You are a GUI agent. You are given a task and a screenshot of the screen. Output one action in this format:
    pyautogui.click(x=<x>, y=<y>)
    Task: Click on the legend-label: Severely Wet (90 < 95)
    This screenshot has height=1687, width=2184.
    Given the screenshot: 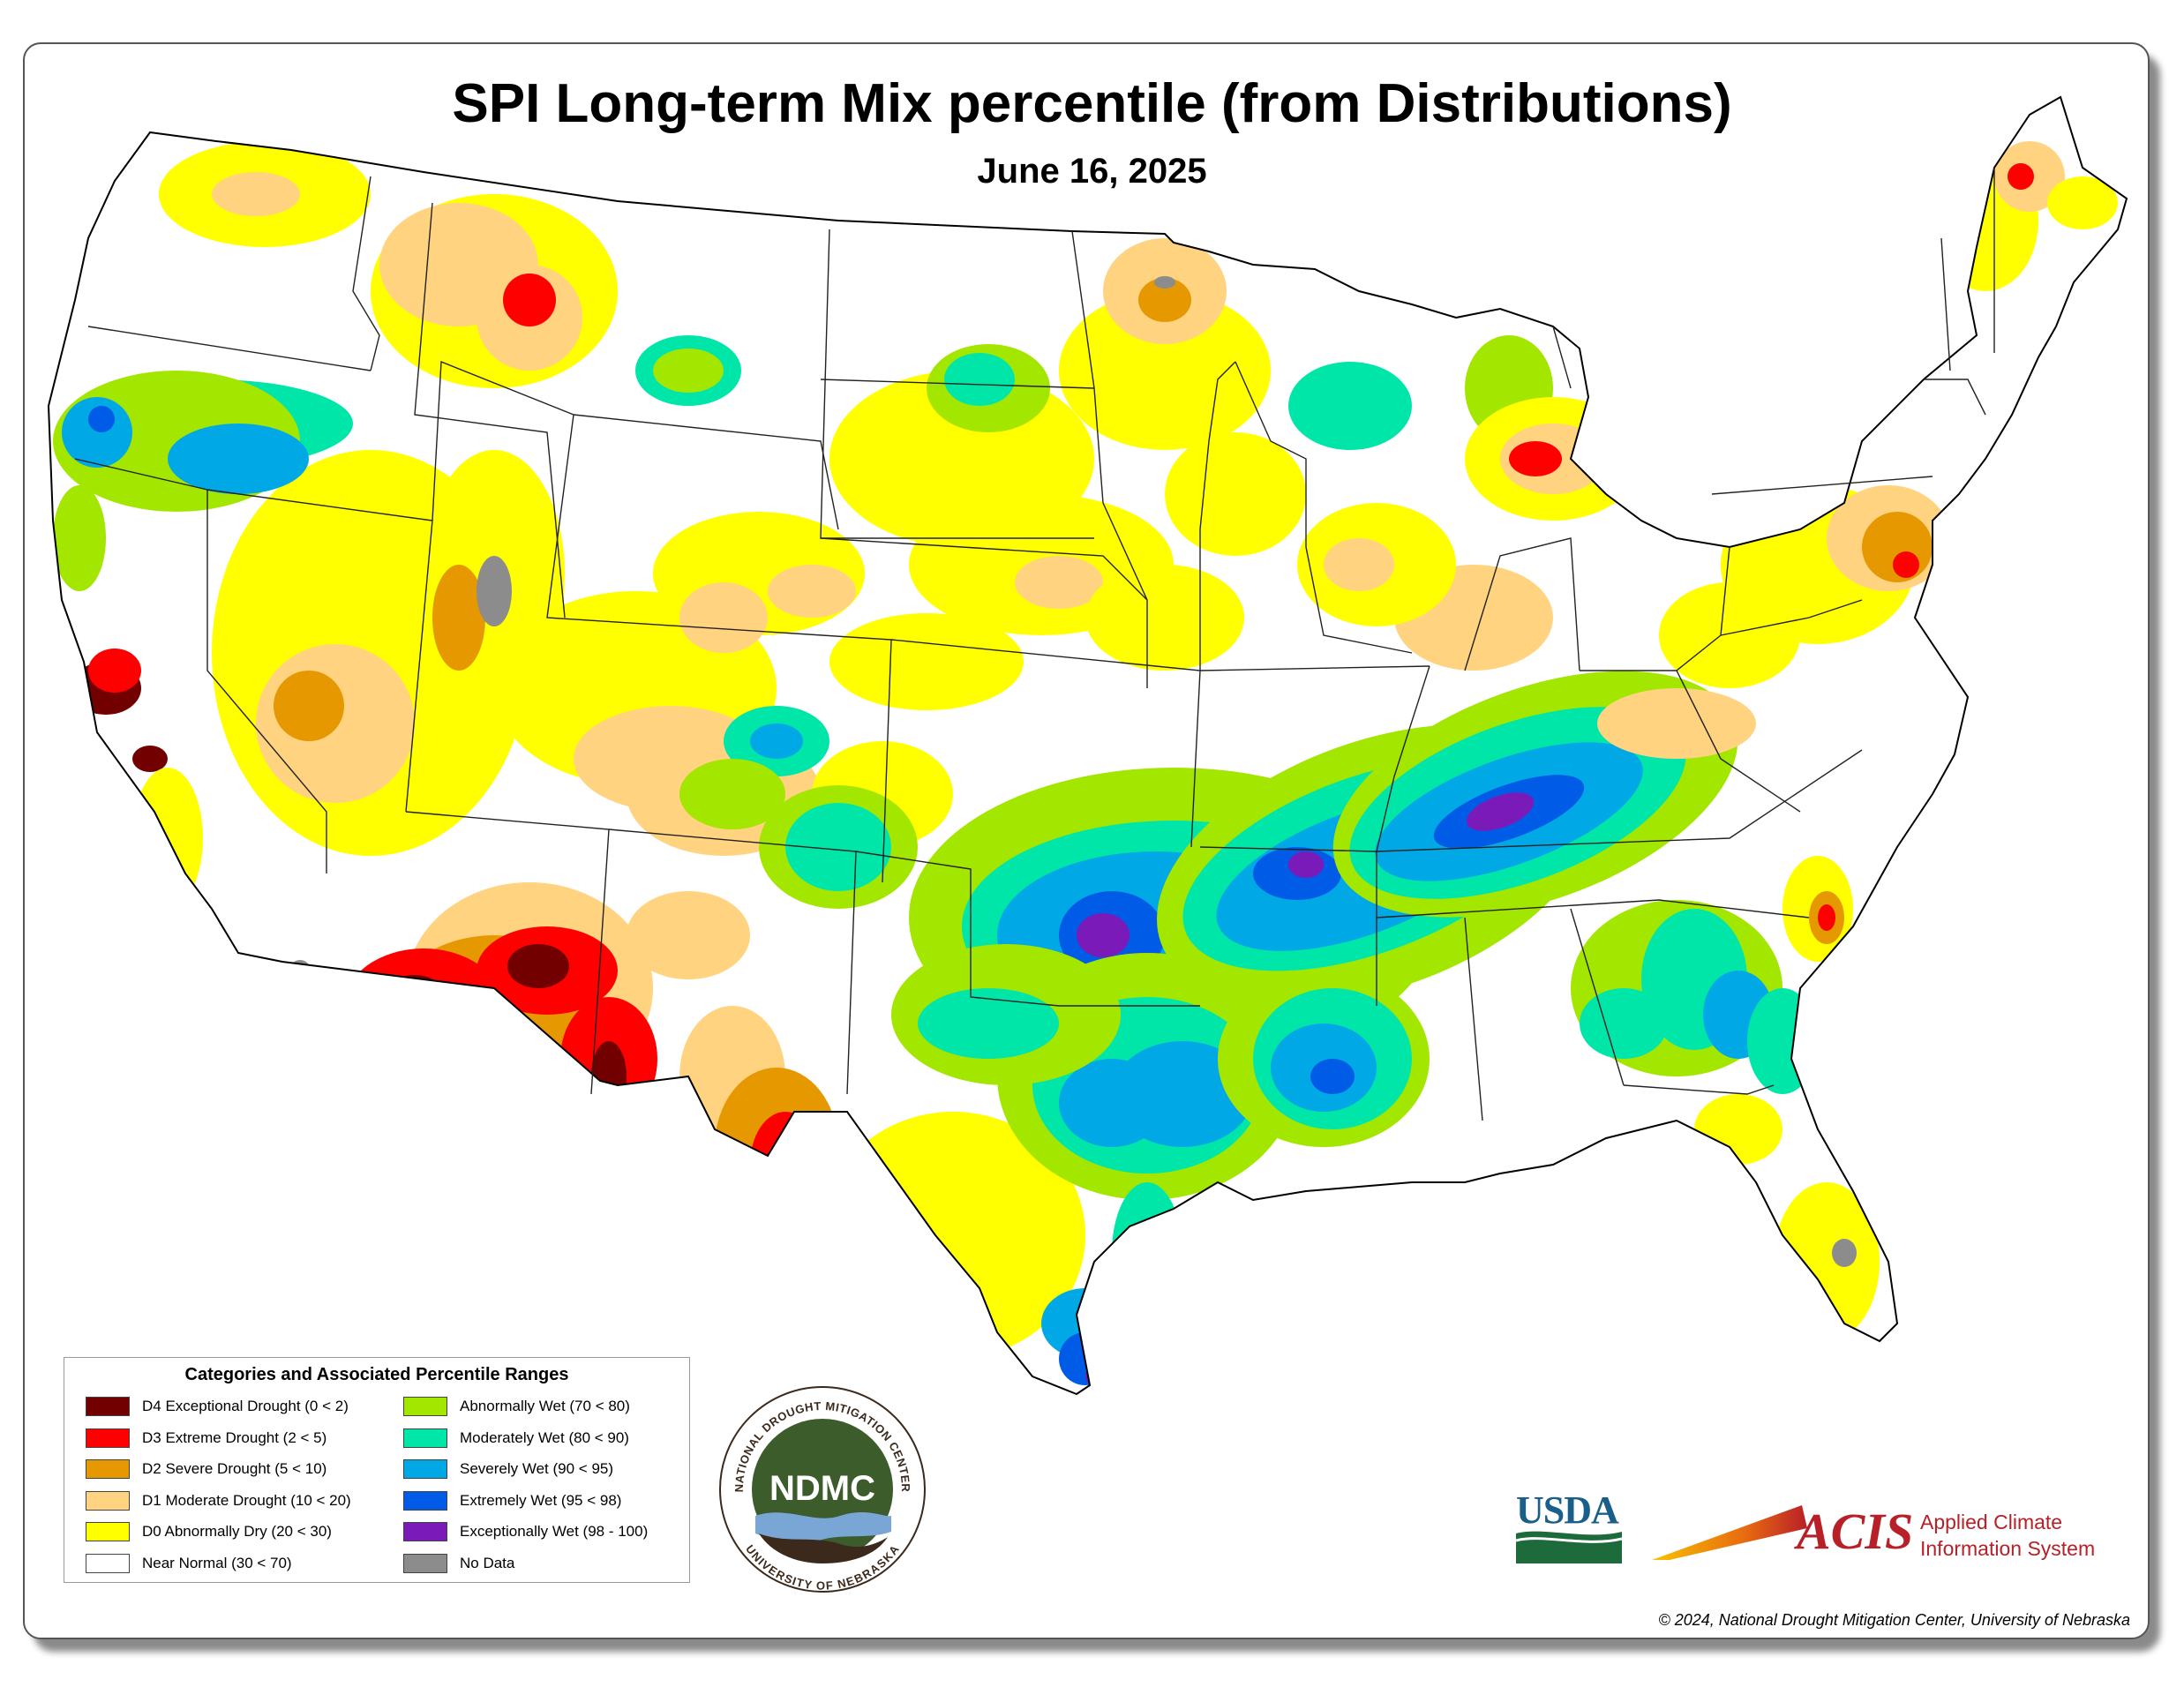 What is the action you would take?
    pyautogui.click(x=537, y=1468)
    